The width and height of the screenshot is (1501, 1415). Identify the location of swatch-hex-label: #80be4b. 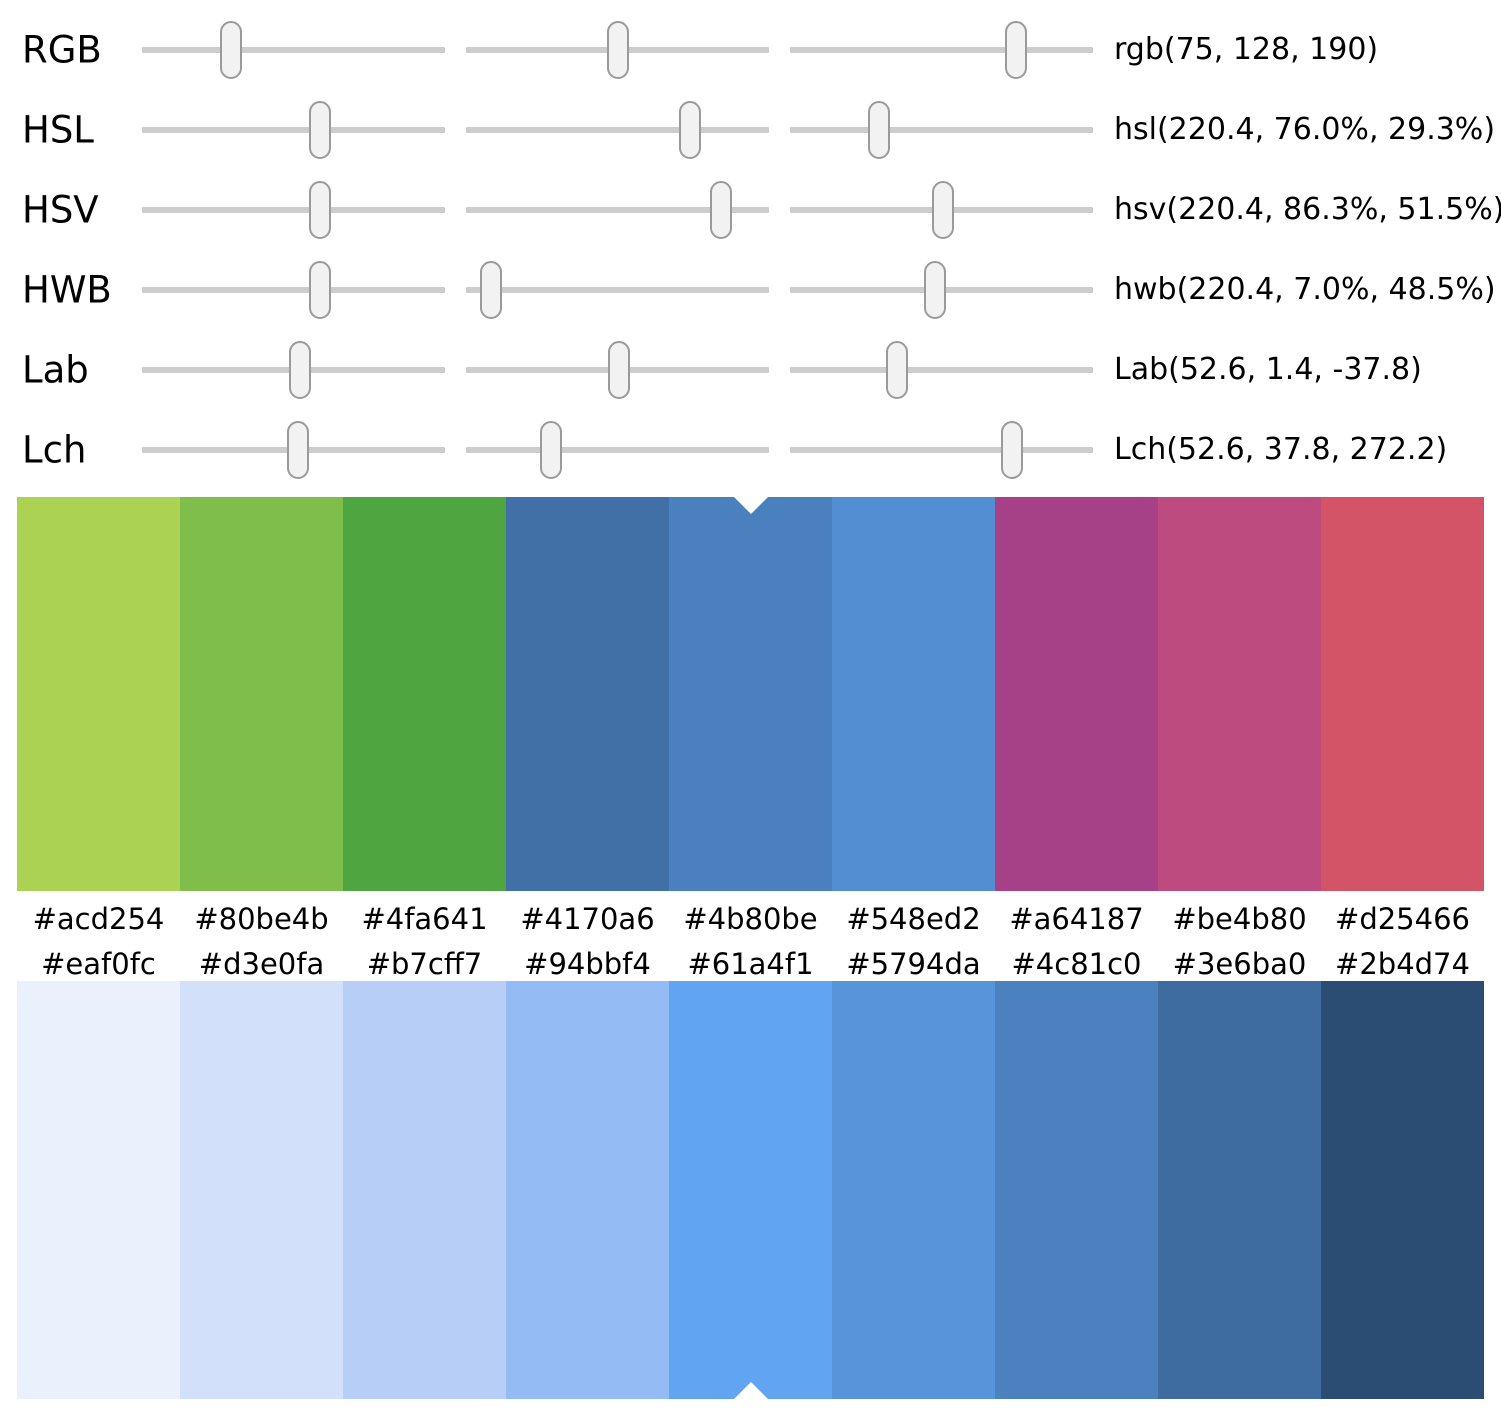
(261, 918).